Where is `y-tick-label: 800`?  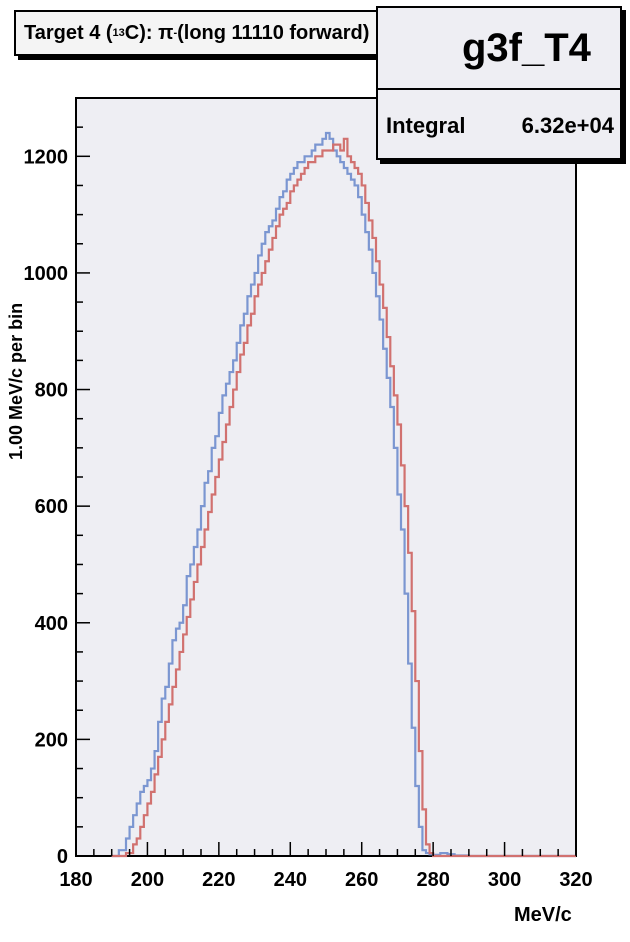
y-tick-label: 800 is located at coordinates (51, 391).